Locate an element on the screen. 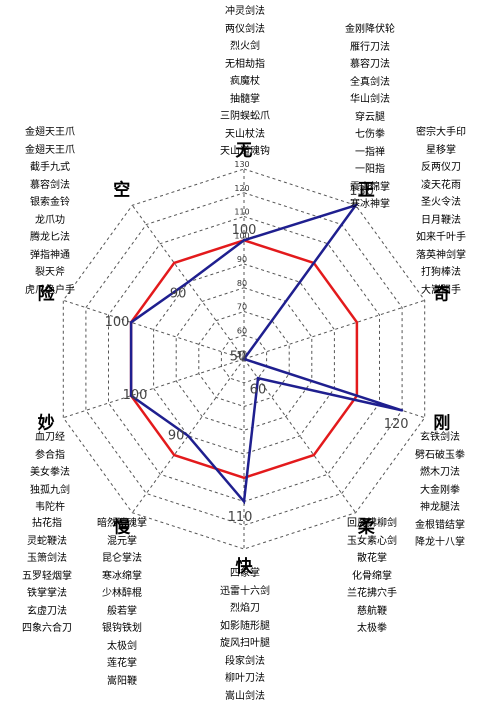  skill-name: 灵蛇鞭法 is located at coordinates (47, 541).